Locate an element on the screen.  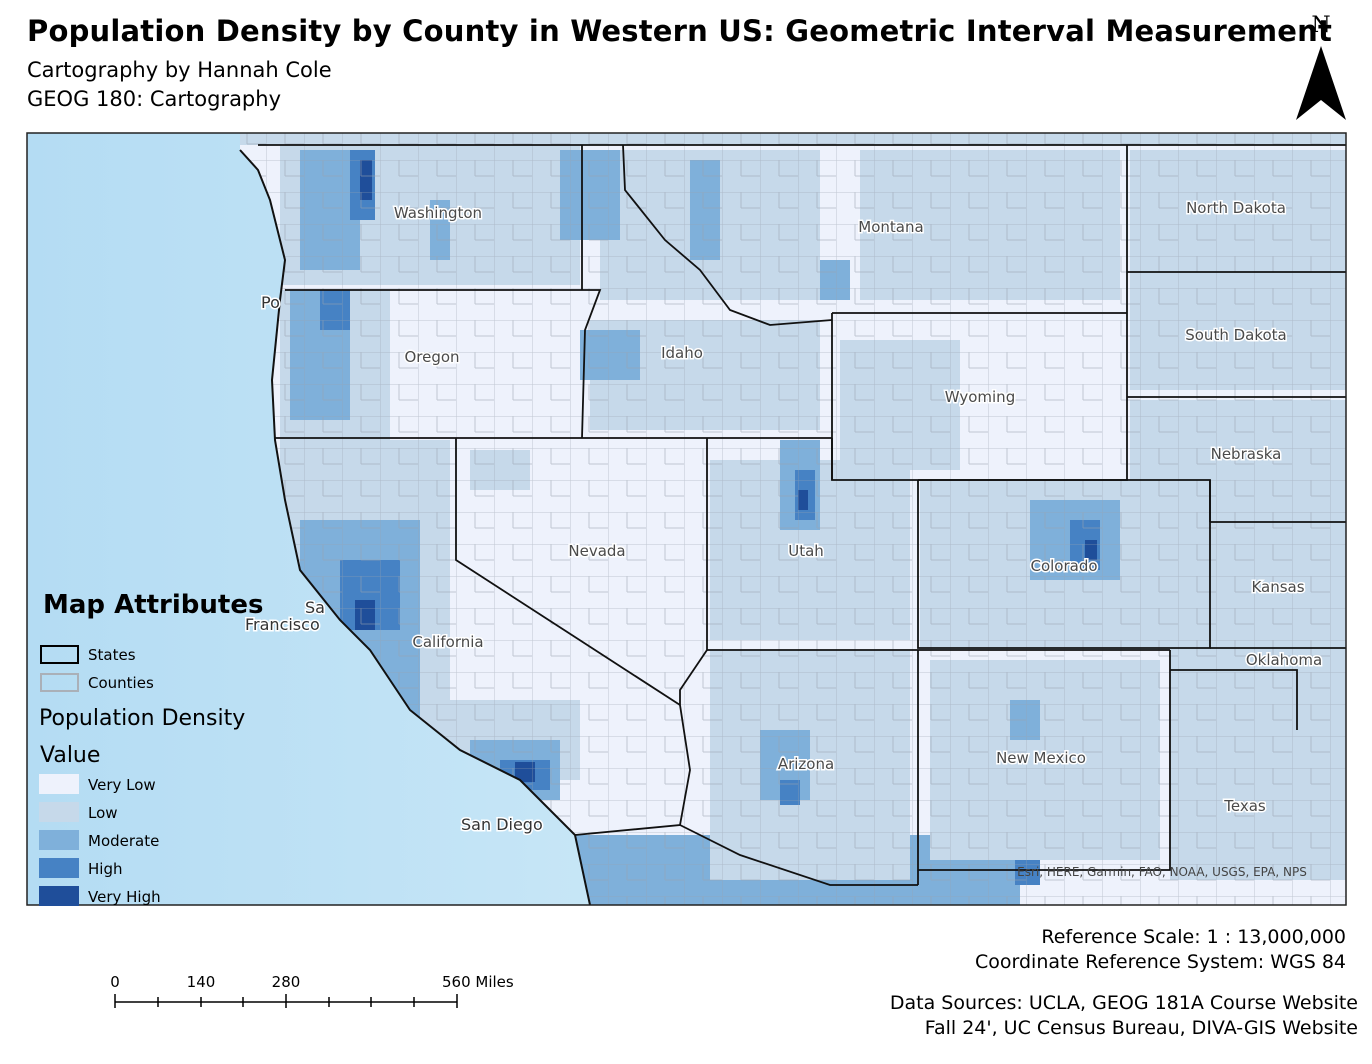
legend-title: Map Attributes is located at coordinates (153, 605).